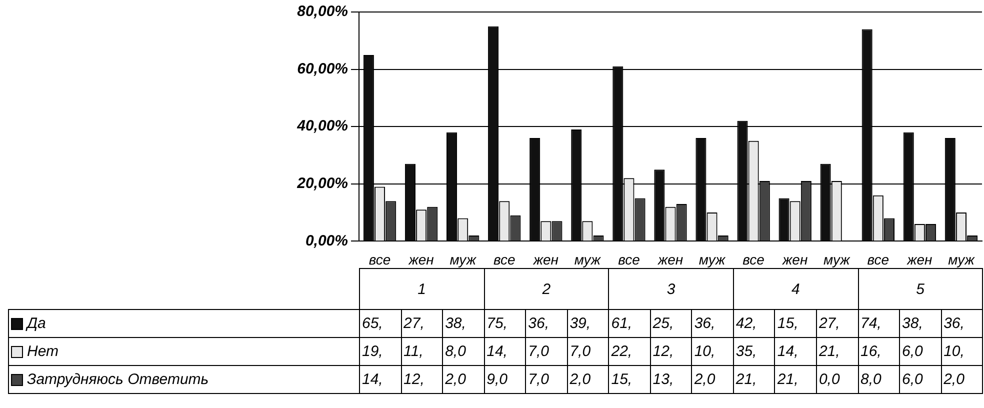 The image size is (984, 408). I want to click on data-label: 35,, so click(754, 352).